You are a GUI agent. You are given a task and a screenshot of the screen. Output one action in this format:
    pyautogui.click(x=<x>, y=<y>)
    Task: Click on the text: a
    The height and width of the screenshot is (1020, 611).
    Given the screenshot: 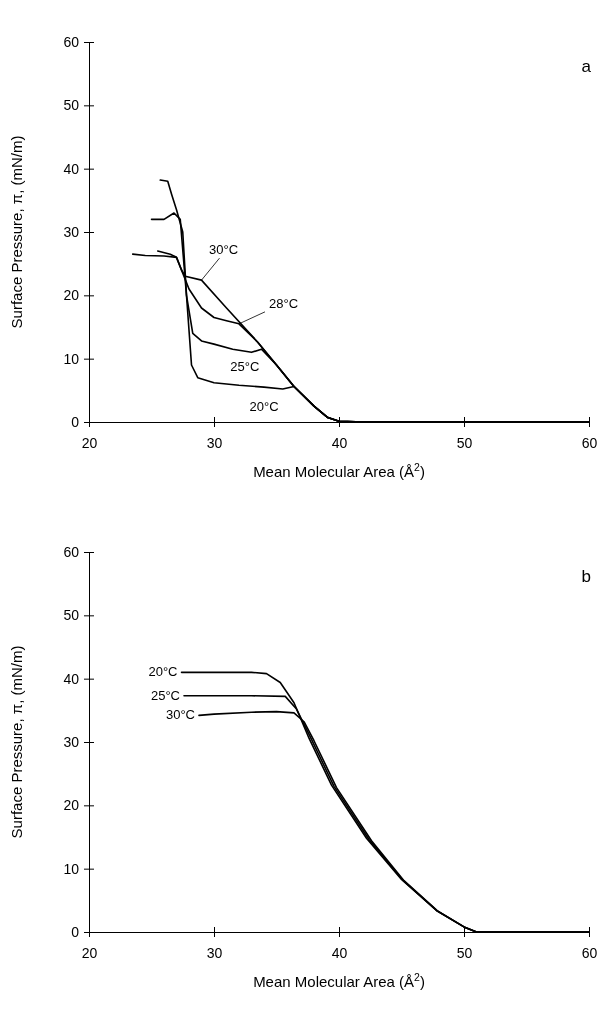 What is the action you would take?
    pyautogui.click(x=586, y=66)
    